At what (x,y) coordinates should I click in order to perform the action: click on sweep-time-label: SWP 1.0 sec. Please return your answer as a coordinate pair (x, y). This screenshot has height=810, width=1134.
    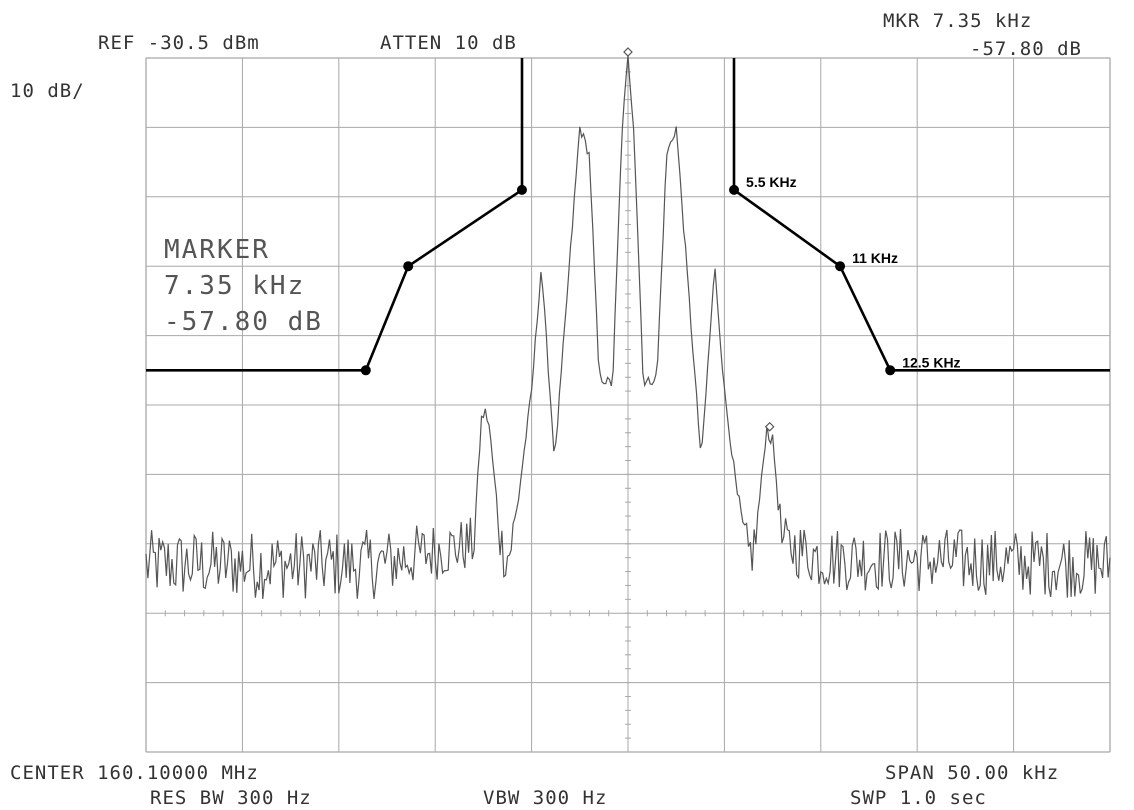
    Looking at the image, I should click on (918, 798).